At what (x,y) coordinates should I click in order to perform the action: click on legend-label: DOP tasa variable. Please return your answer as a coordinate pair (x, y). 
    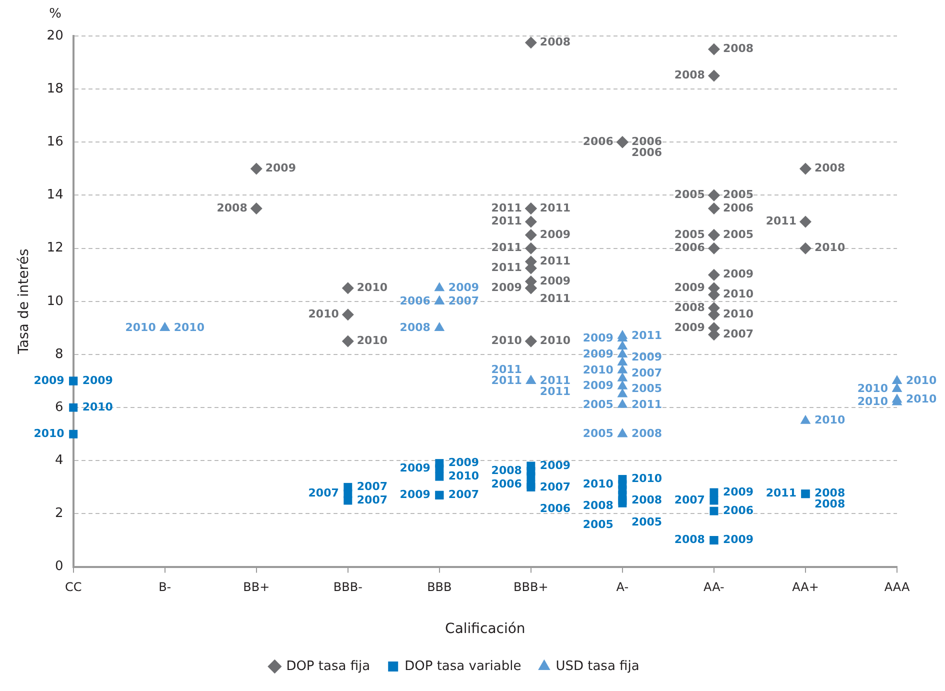
    Looking at the image, I should click on (463, 666).